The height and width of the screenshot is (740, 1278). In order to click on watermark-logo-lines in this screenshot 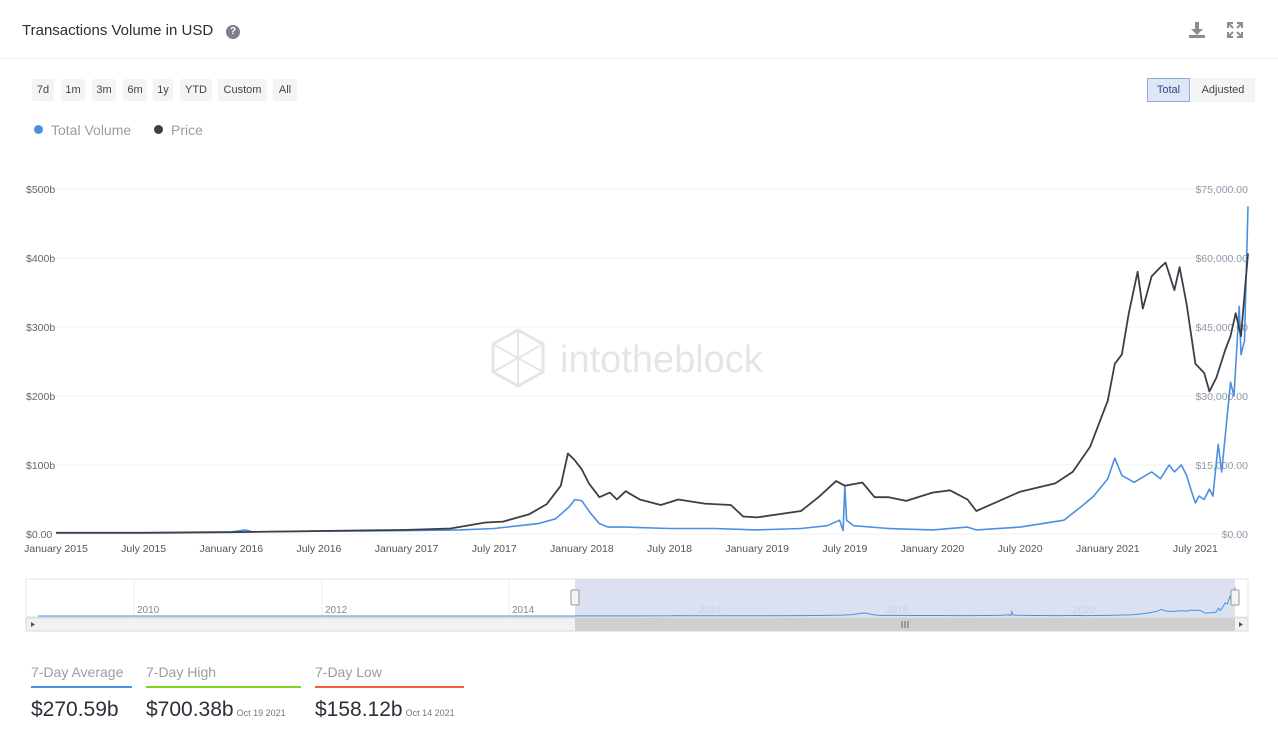, I will do `click(518, 358)`.